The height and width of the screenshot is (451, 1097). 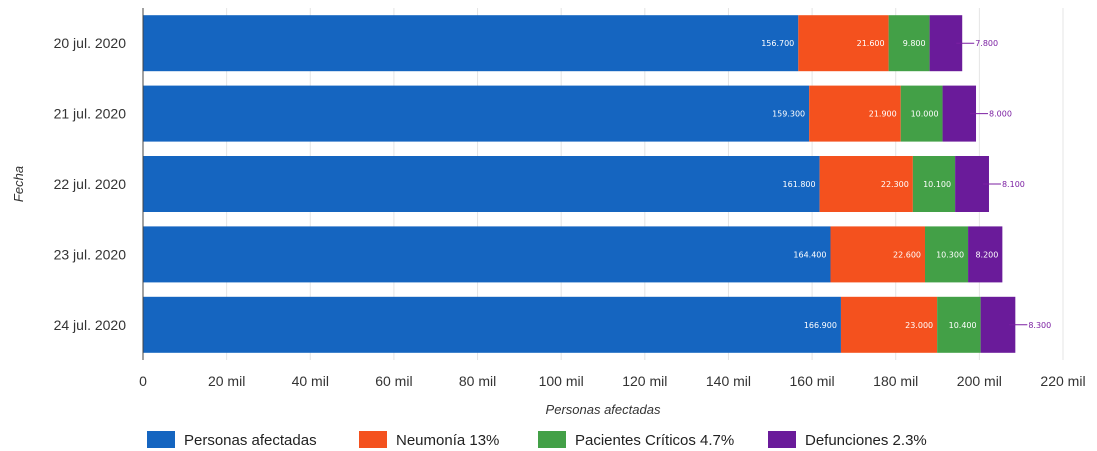 What do you see at coordinates (1013, 184) in the screenshot?
I see `data-label: 8.100` at bounding box center [1013, 184].